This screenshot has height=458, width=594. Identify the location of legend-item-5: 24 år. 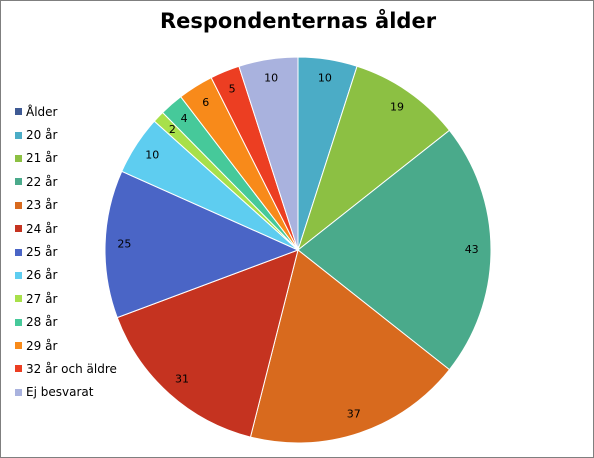
(66, 228).